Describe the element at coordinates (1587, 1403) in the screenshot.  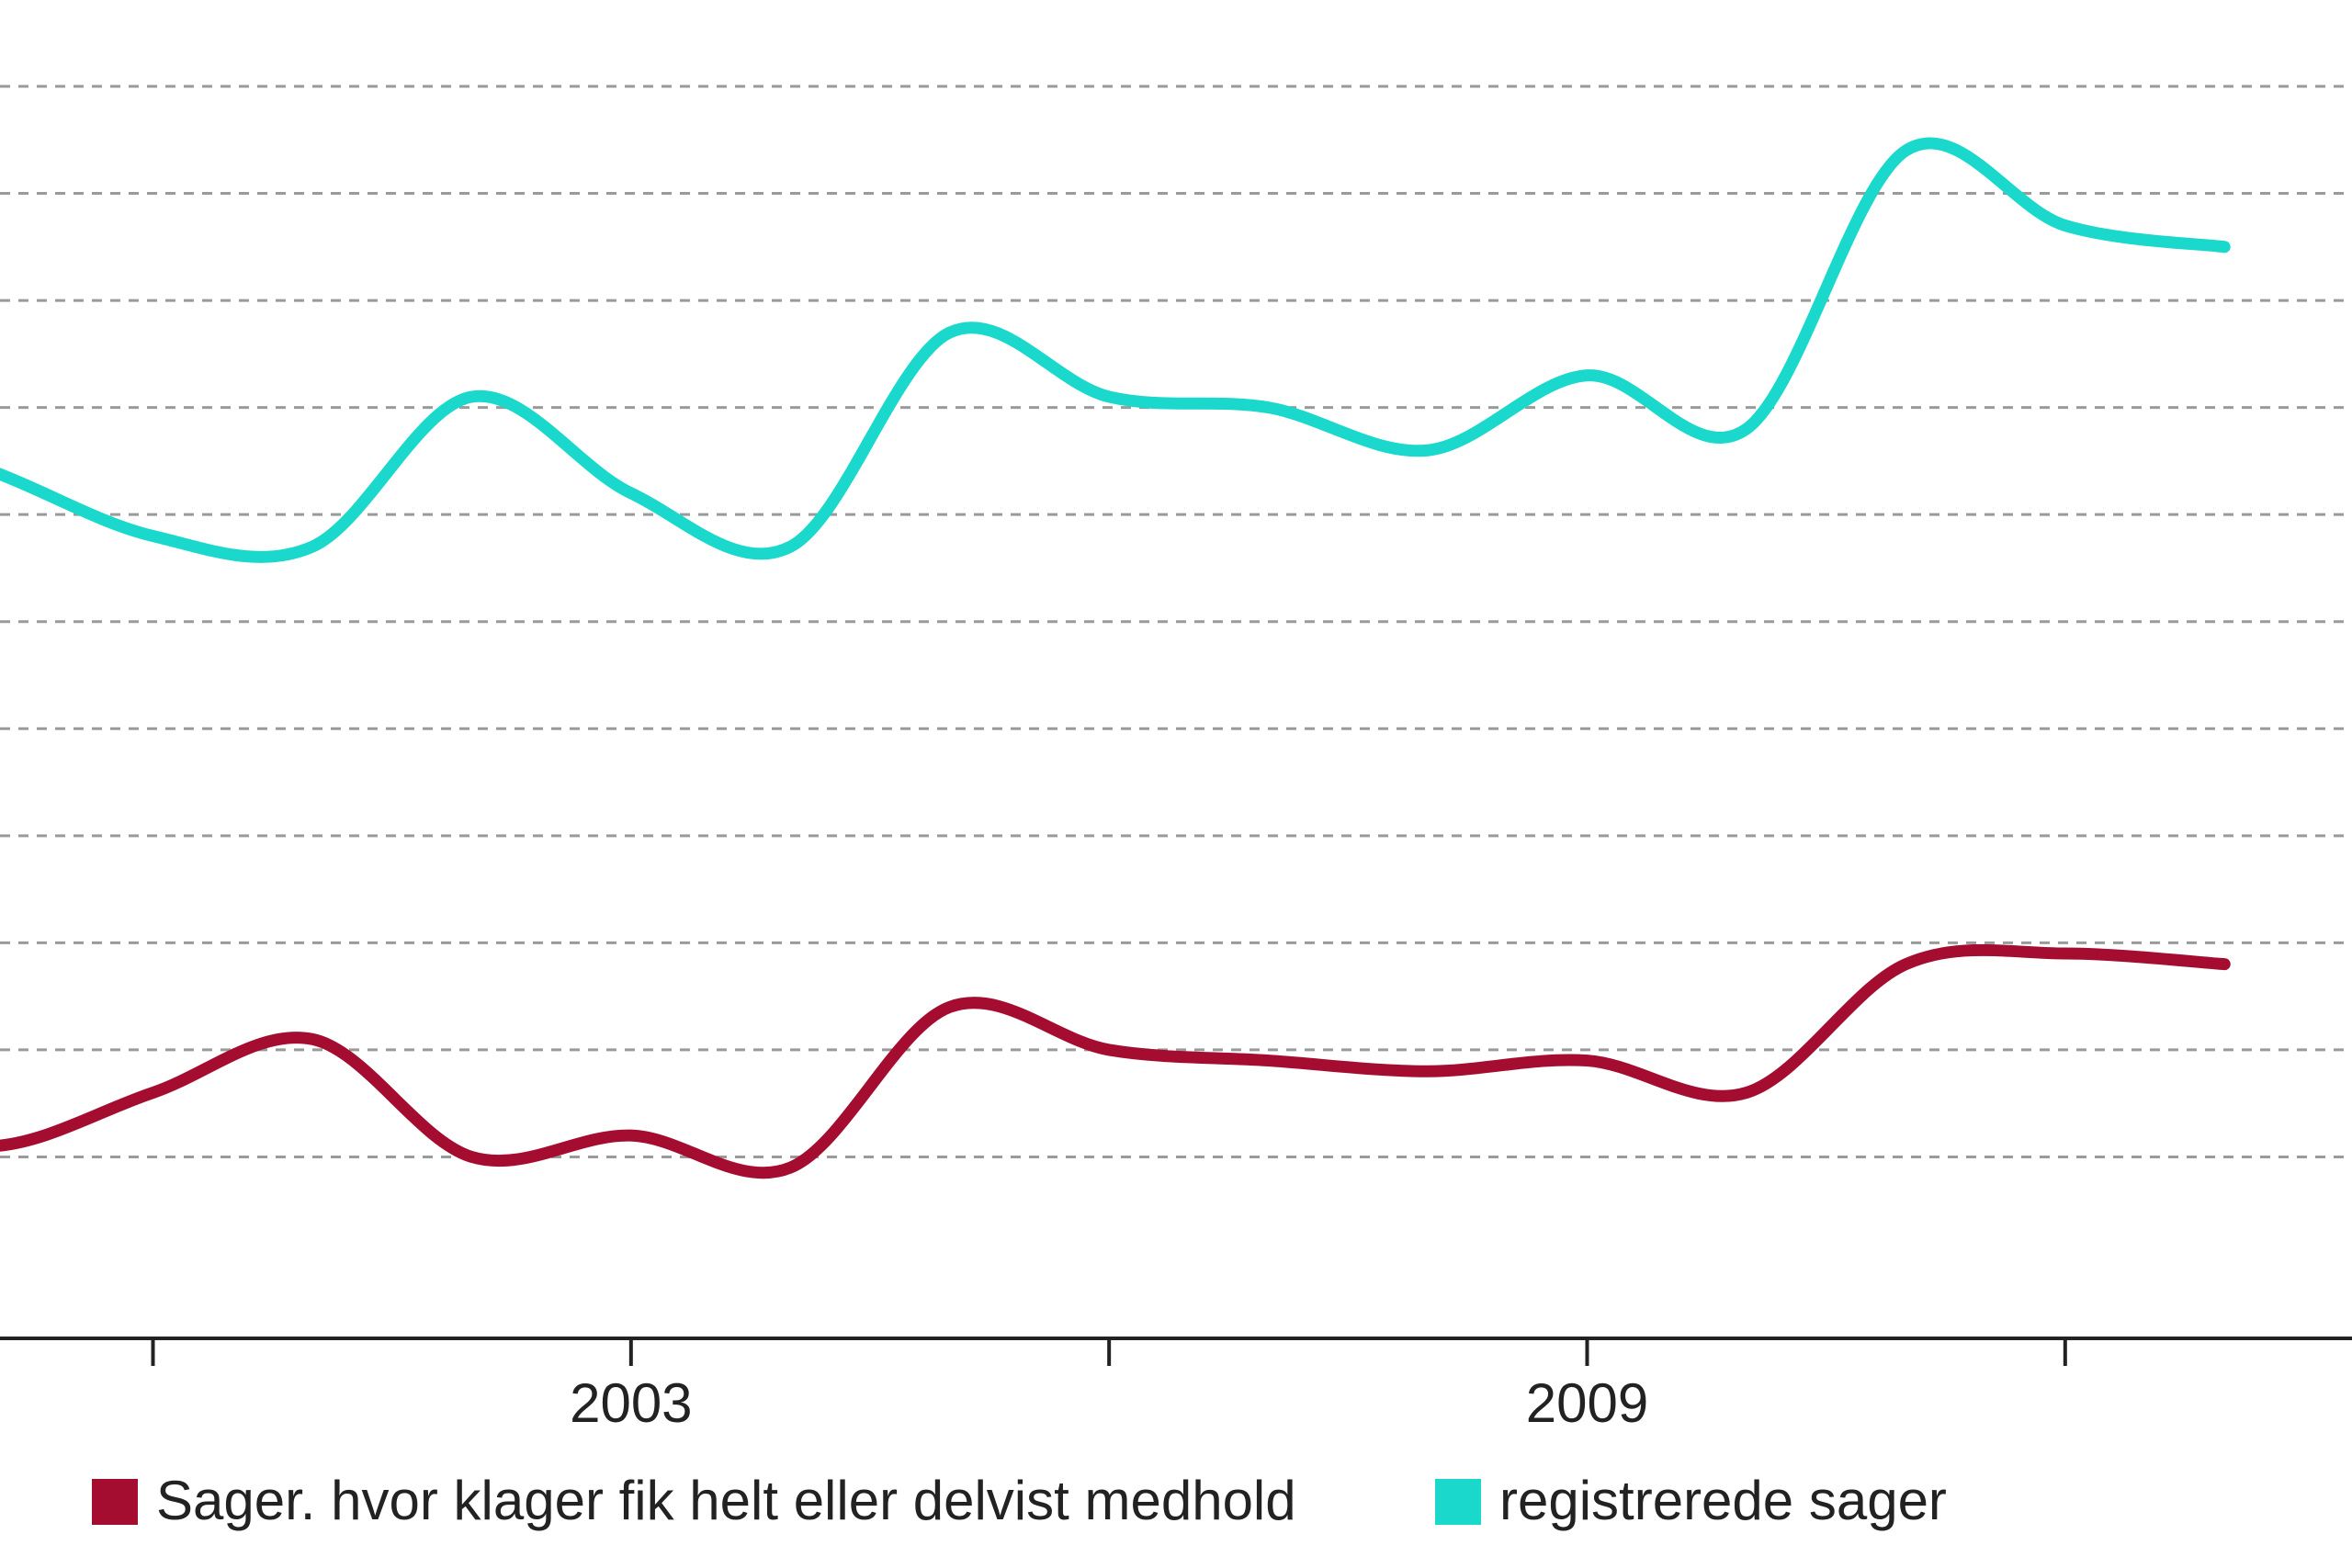
I see `x-tick-label: 2009` at that location.